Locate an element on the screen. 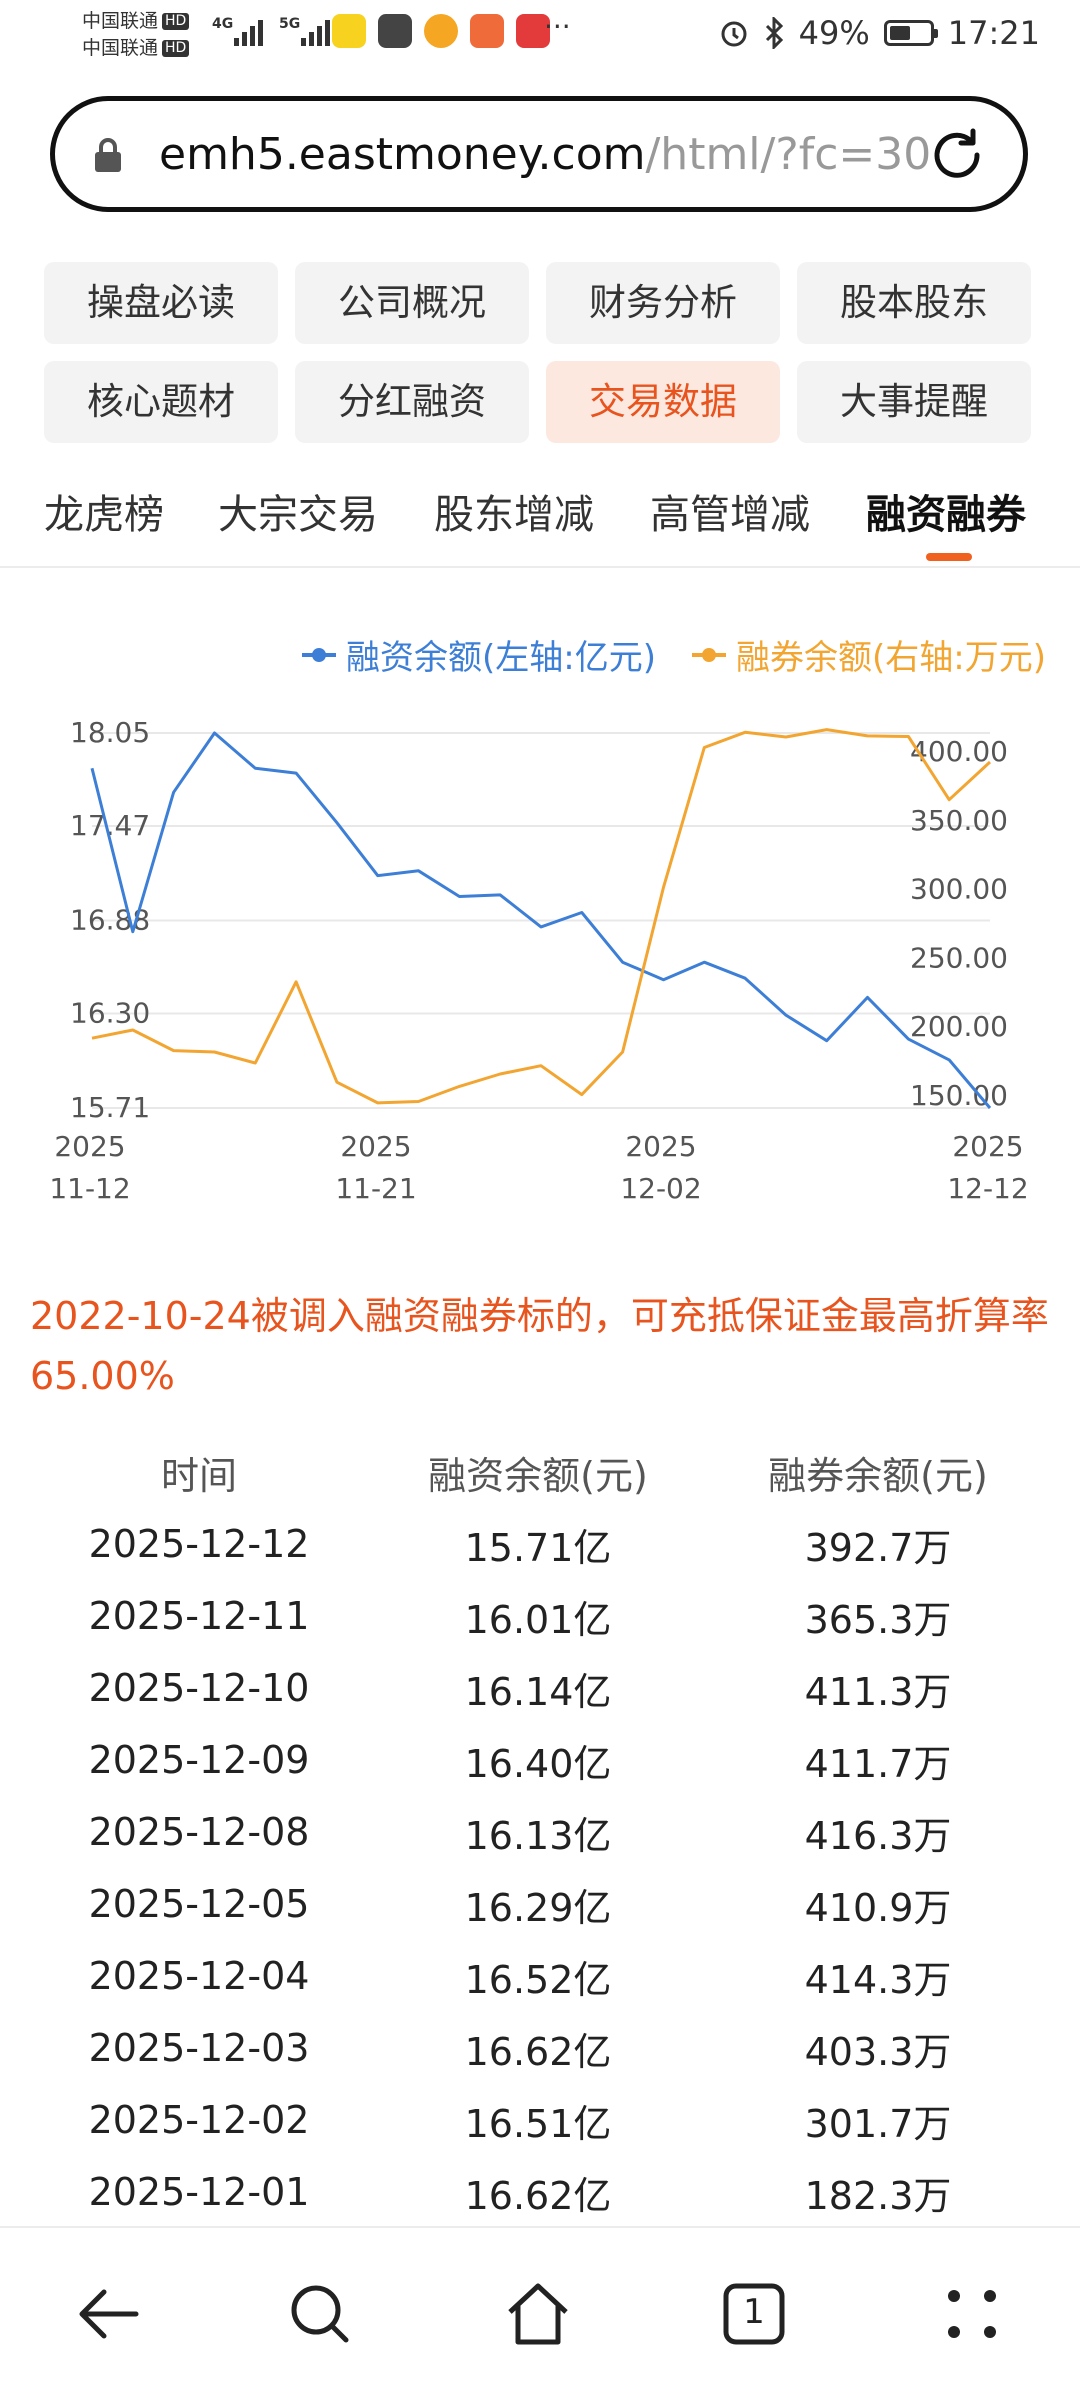  row-financing: 16.62亿 is located at coordinates (538, 2195).